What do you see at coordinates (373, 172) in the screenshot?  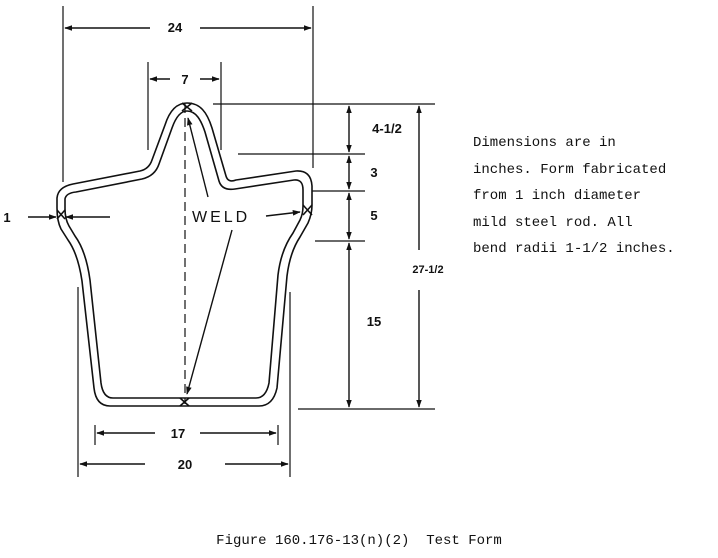 I see `dim-label-3: 3` at bounding box center [373, 172].